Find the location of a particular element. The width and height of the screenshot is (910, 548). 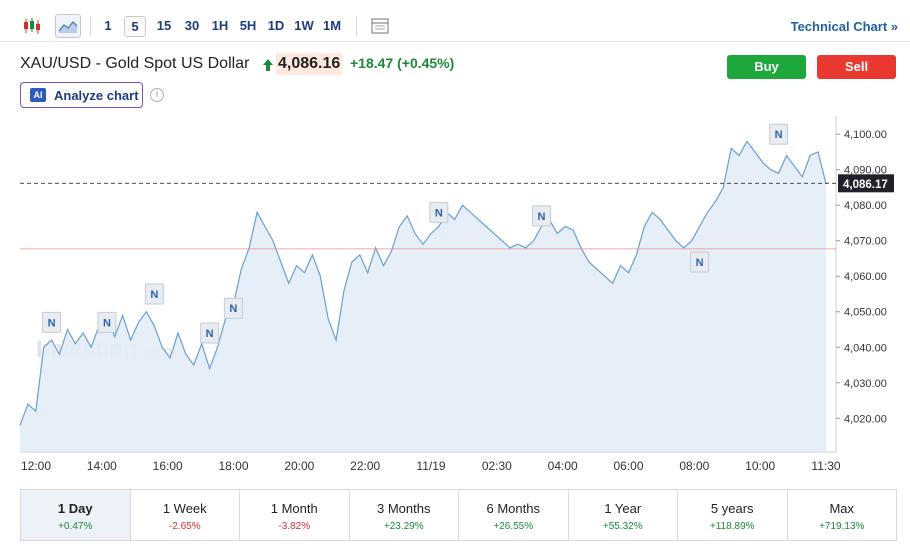

interval-30: 30 is located at coordinates (192, 25).